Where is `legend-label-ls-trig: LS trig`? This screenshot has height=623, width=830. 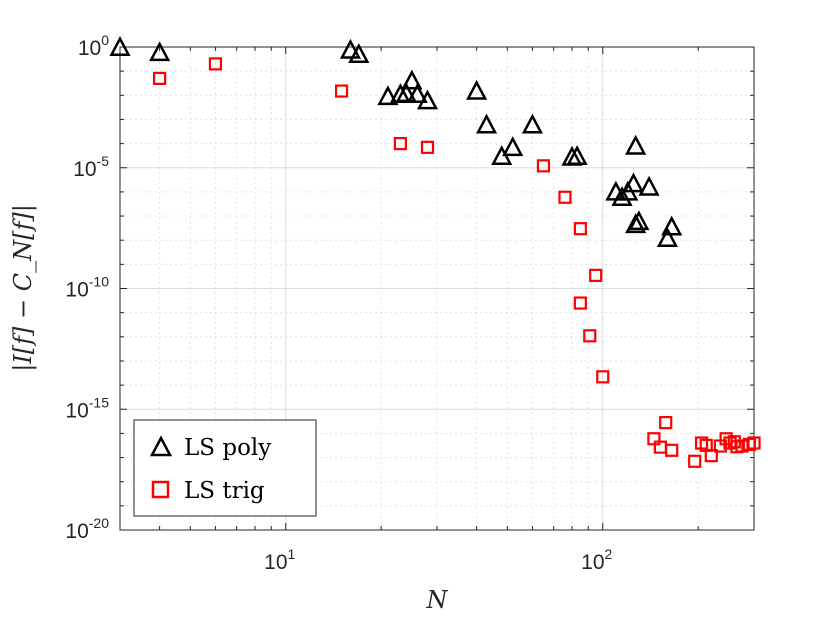
legend-label-ls-trig: LS trig is located at coordinates (224, 491).